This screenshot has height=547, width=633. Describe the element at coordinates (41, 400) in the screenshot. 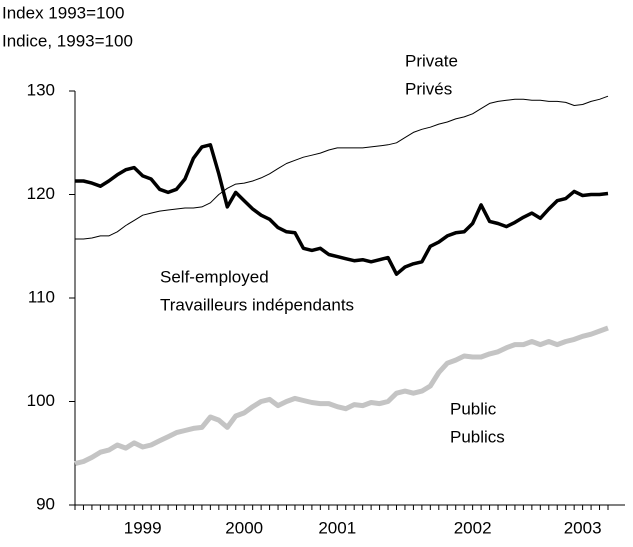

I see `y-tick-label: 100` at that location.